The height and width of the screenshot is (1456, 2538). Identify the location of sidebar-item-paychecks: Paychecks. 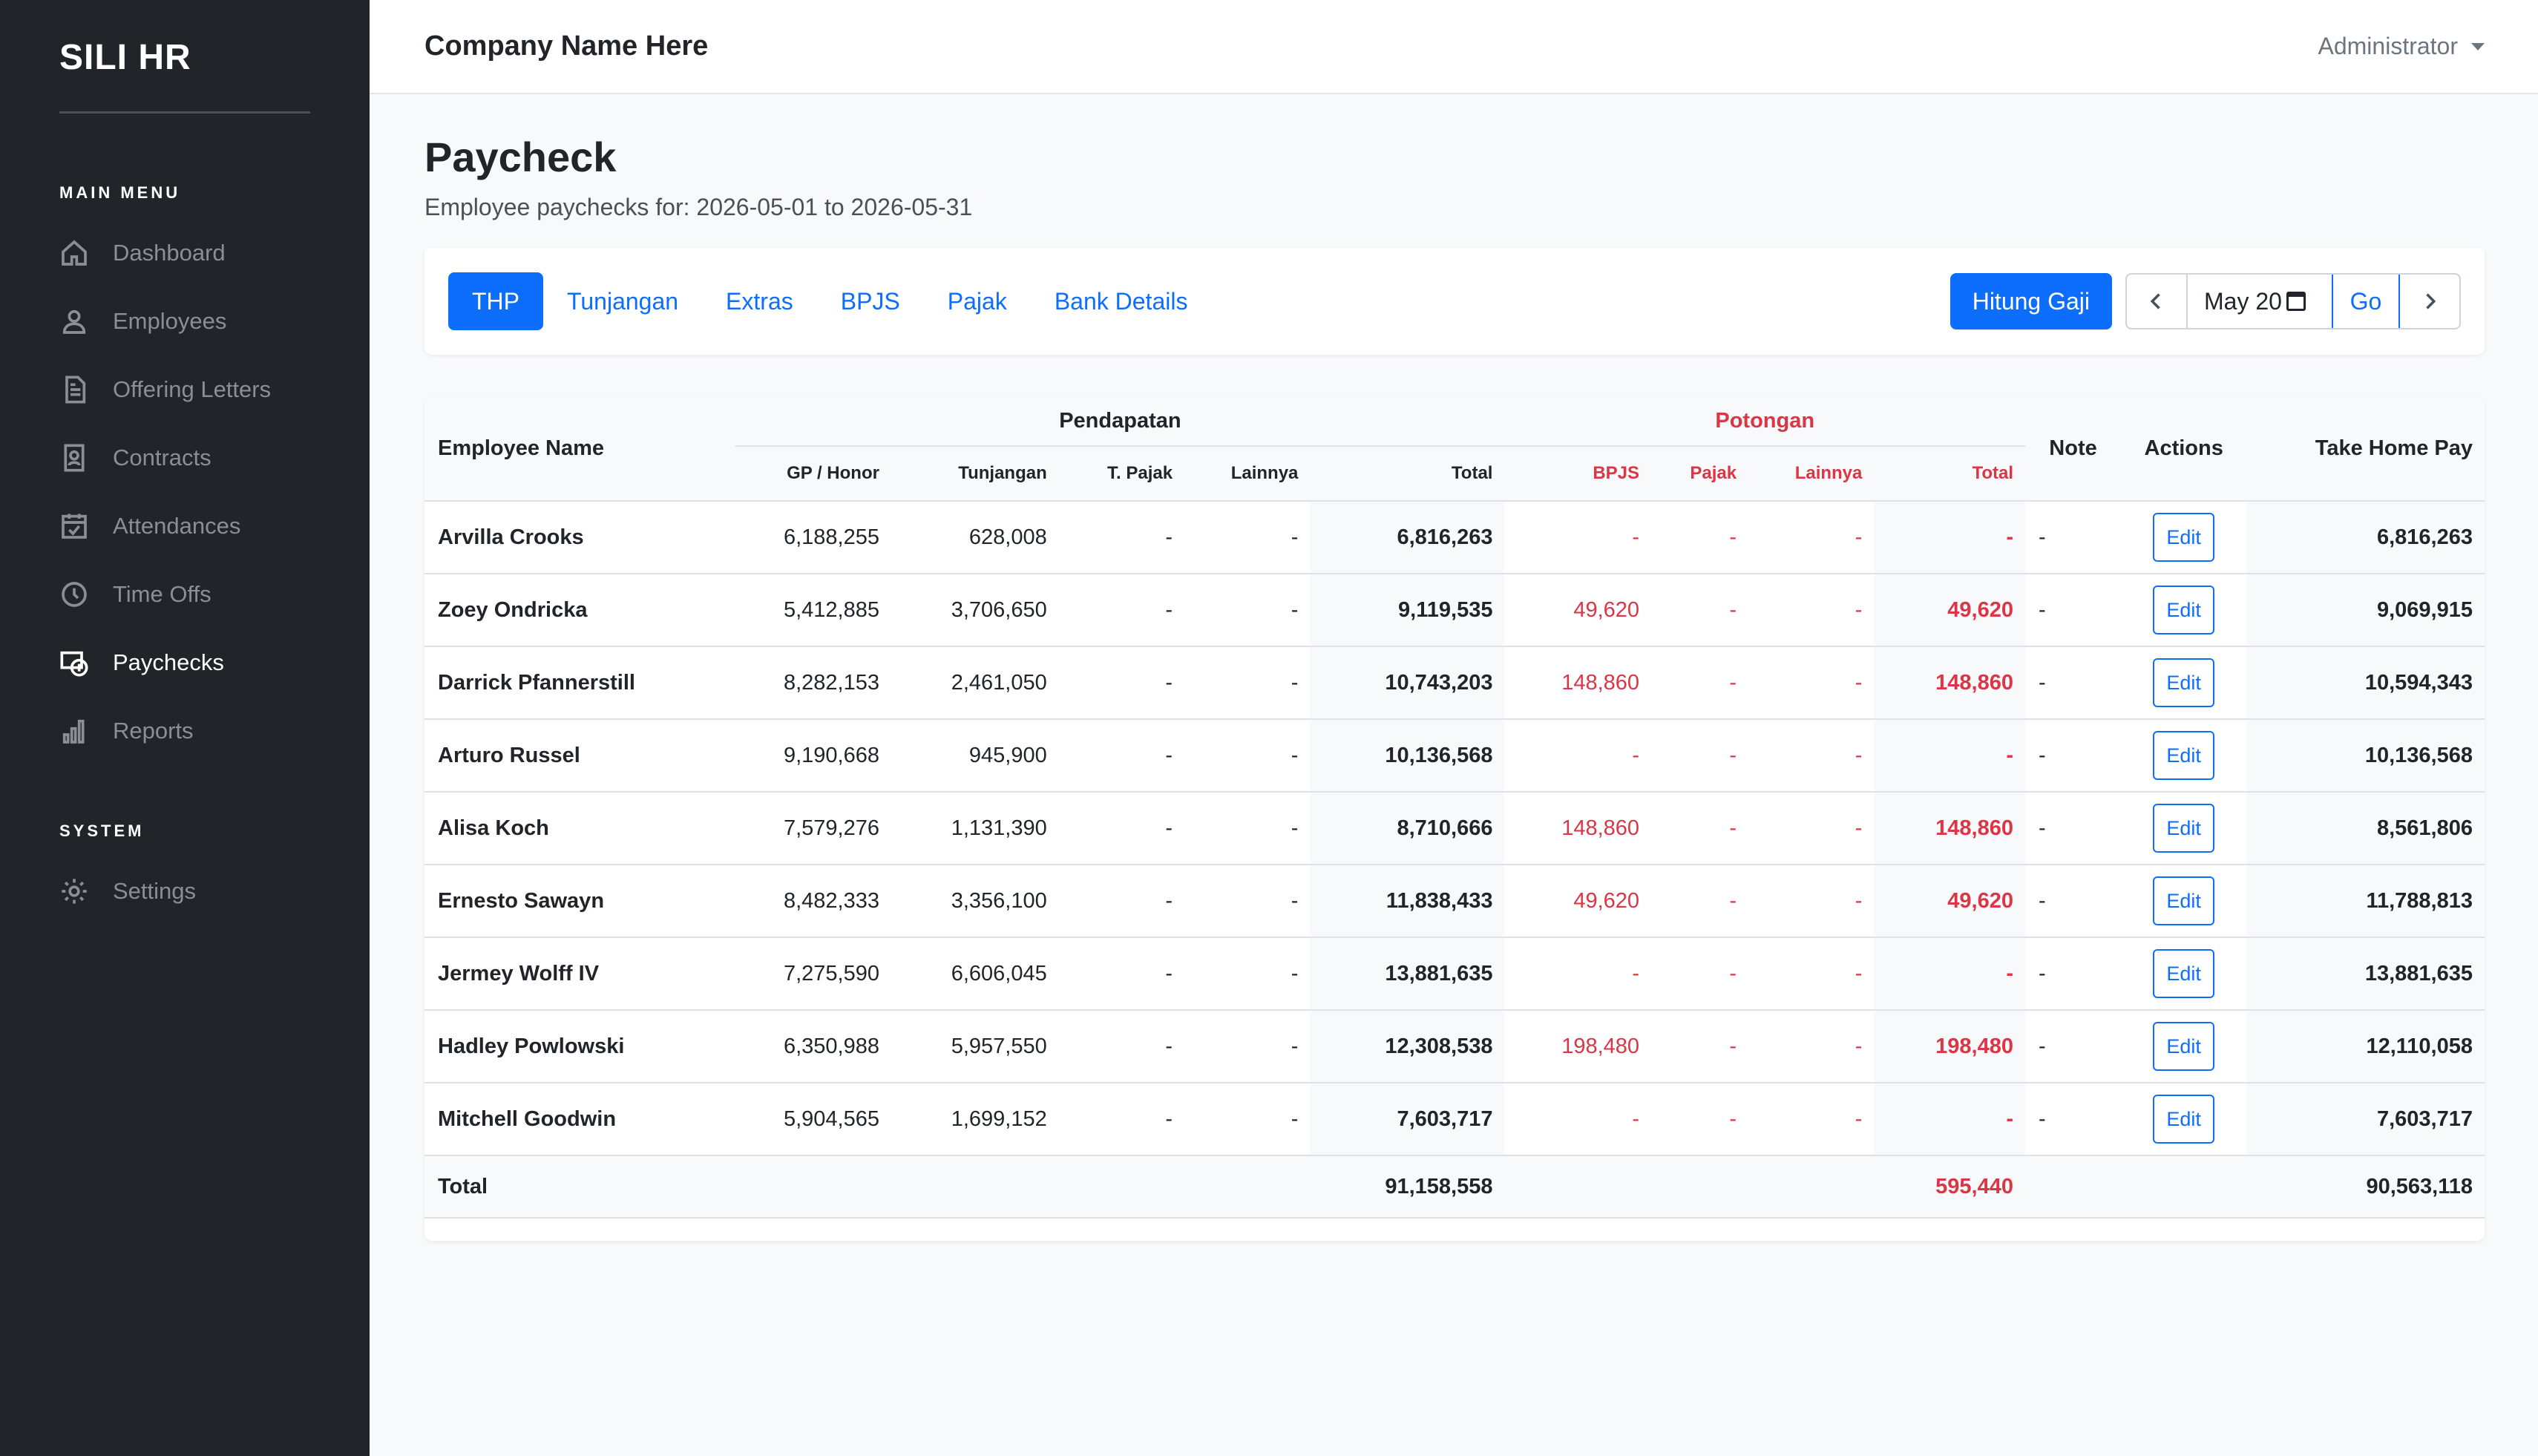
(184, 663).